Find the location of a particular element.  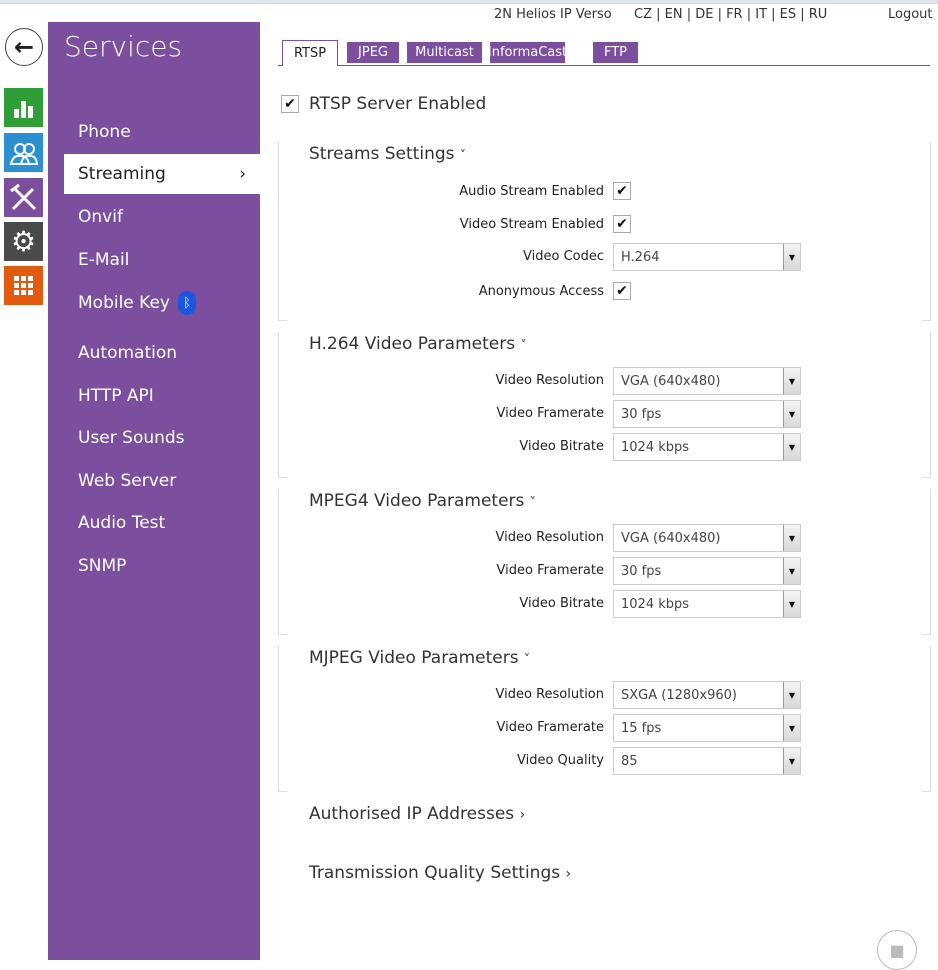

sidebar-item-audio-test: Audio Test is located at coordinates (122, 523).